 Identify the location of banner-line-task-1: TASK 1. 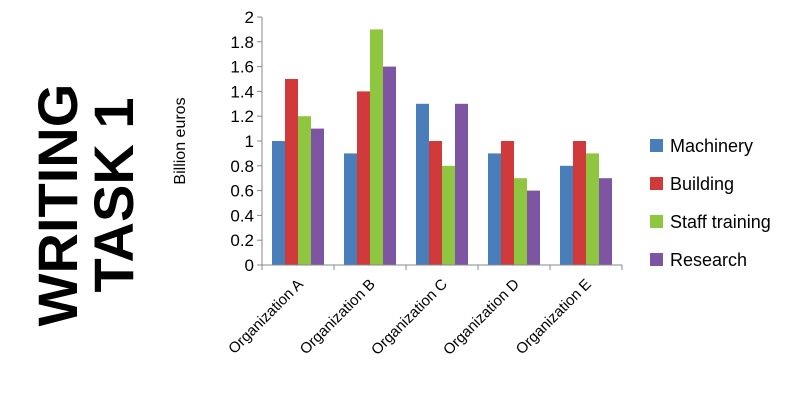
(113, 195).